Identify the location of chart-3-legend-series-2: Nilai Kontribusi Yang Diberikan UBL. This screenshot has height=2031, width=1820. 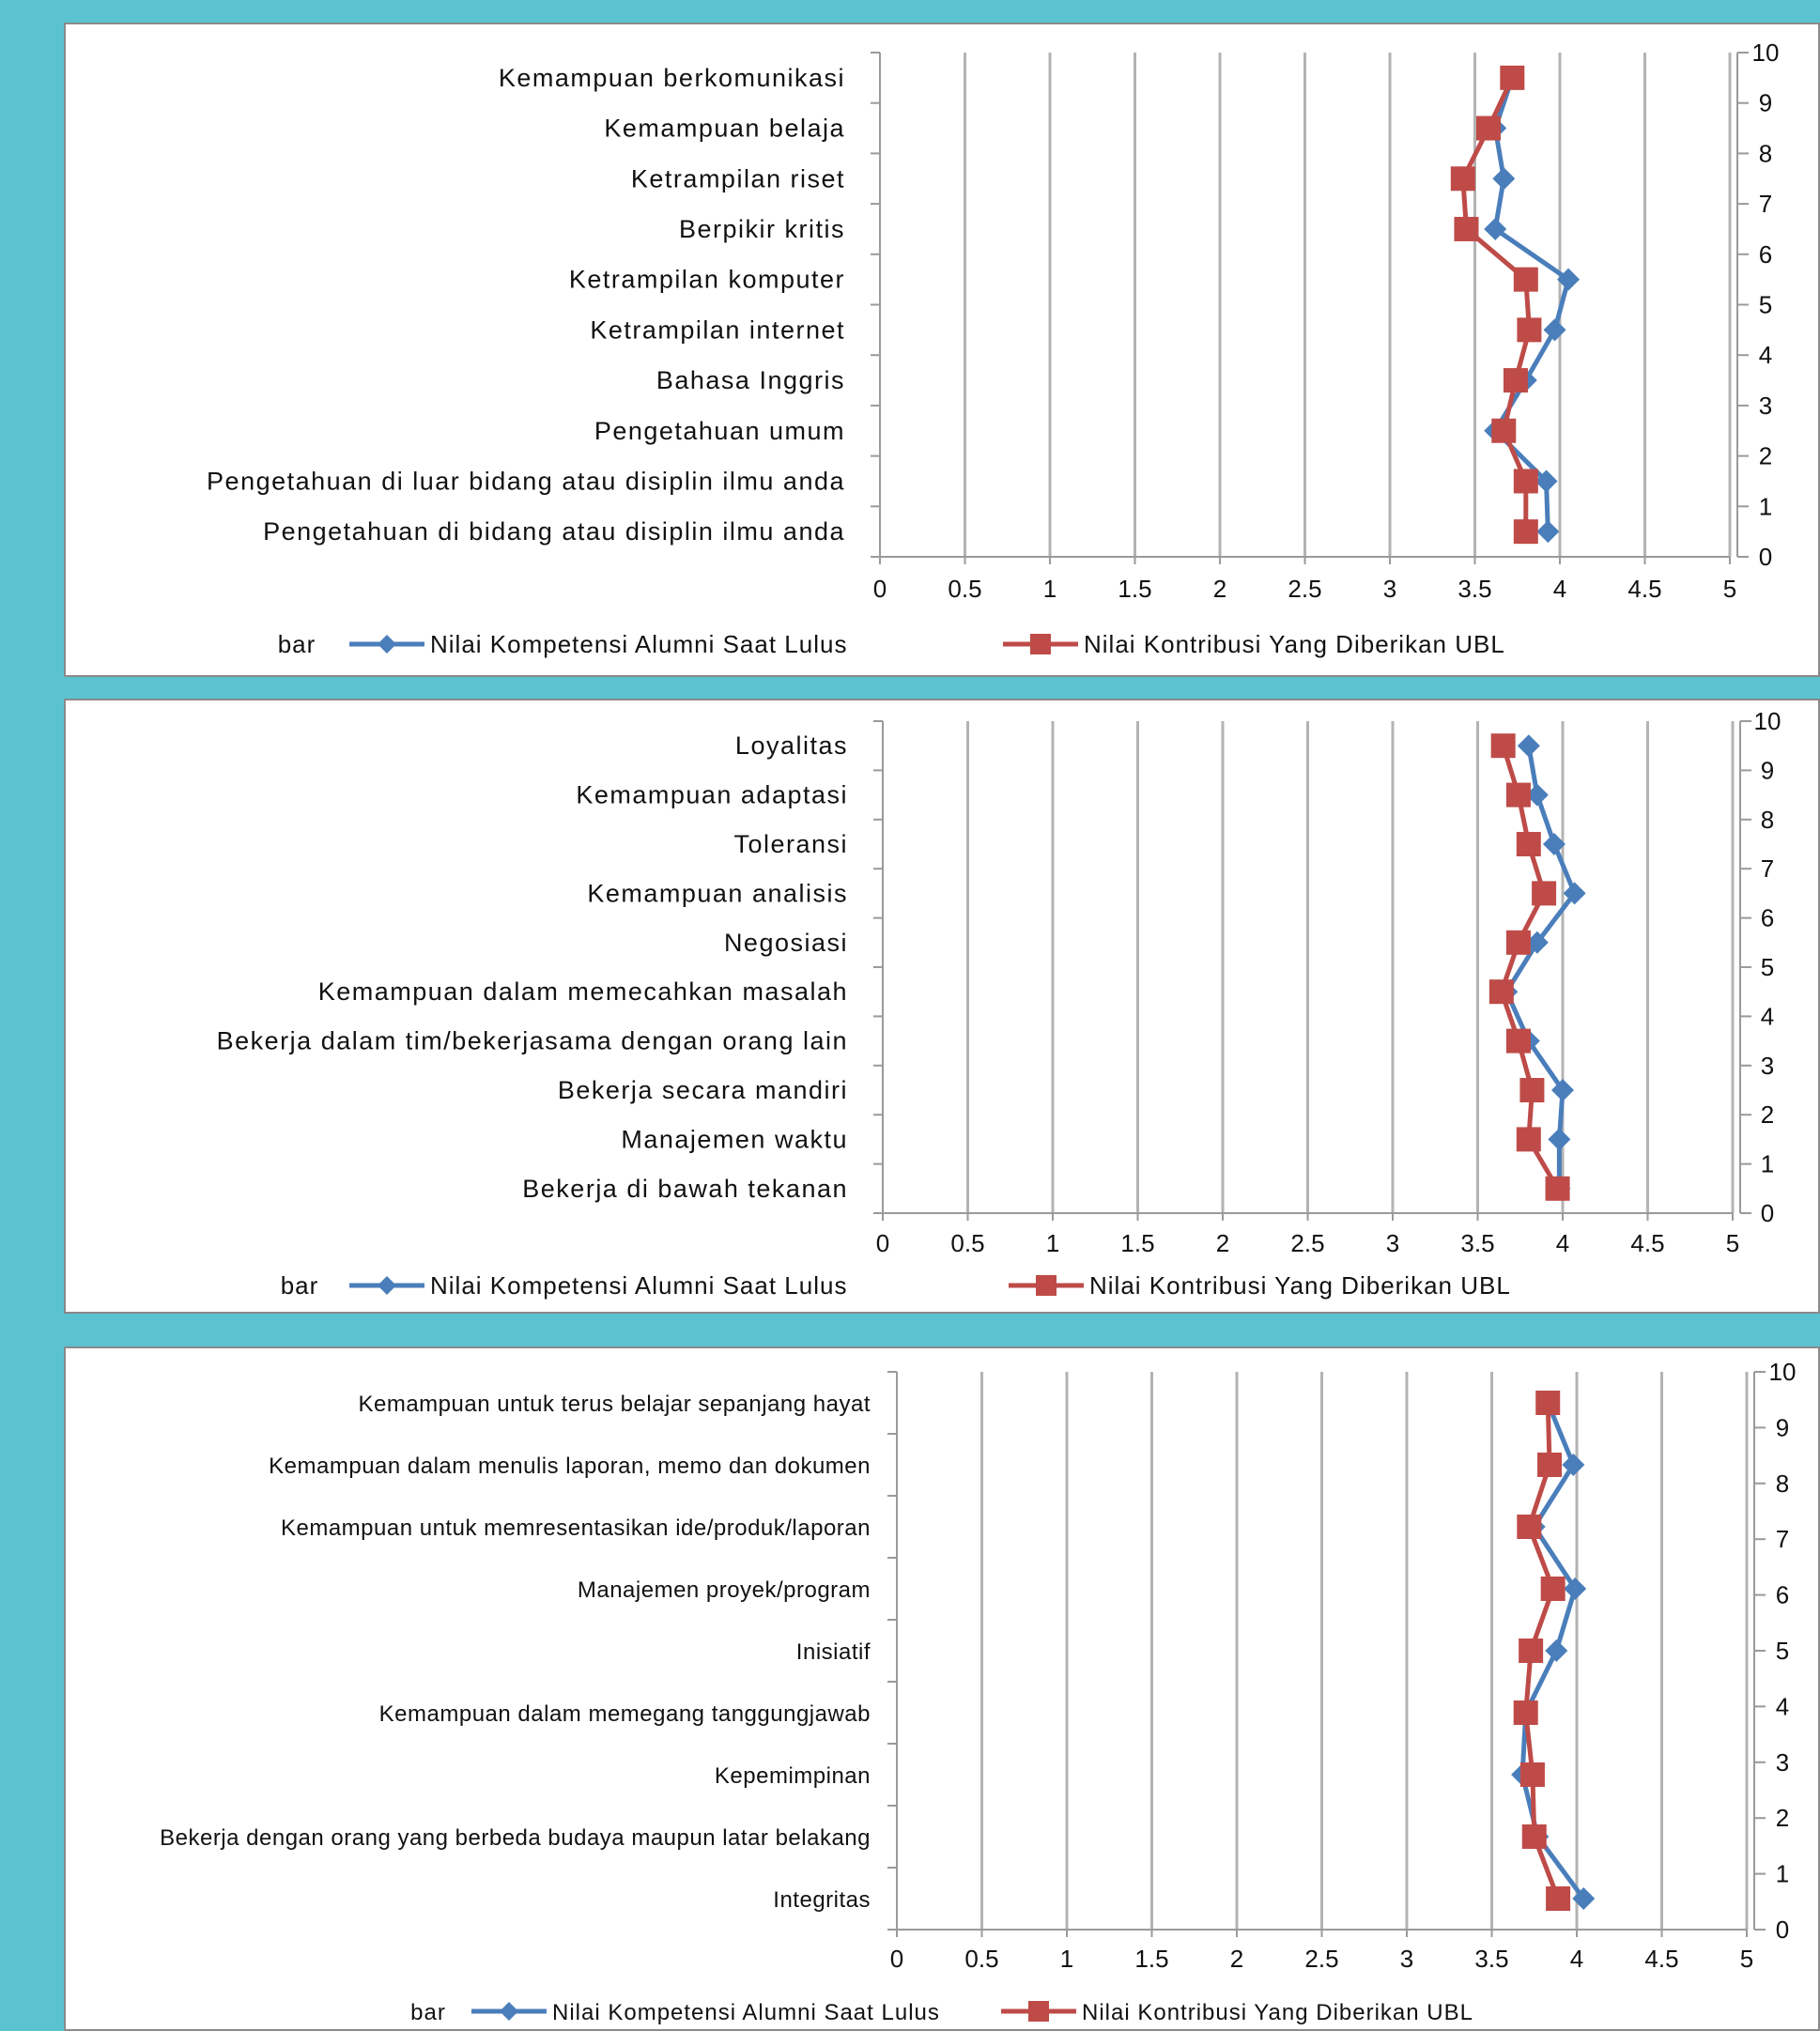
(1277, 2012).